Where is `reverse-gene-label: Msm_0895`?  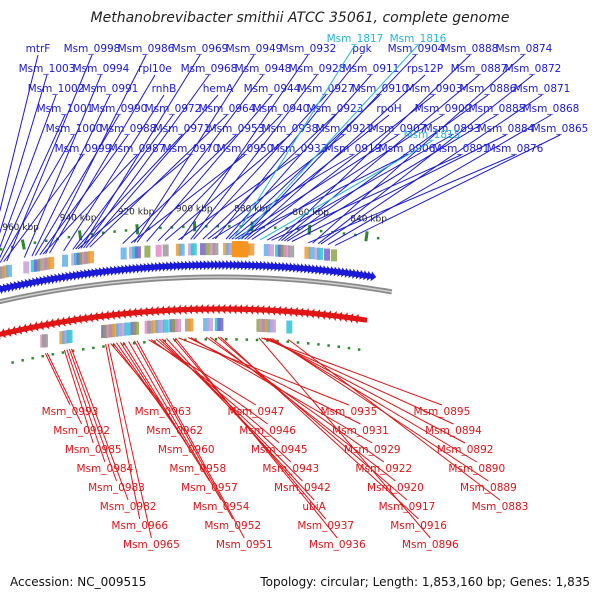
reverse-gene-label: Msm_0895 is located at coordinates (442, 412).